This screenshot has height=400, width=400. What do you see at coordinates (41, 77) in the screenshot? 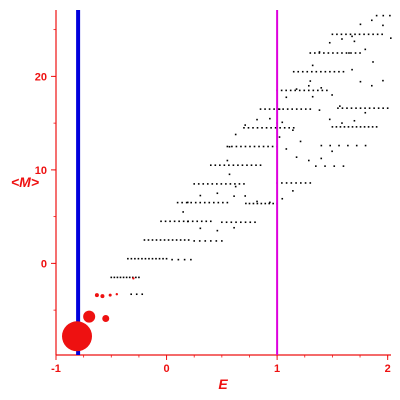
I see `y-tick-label: 20` at bounding box center [41, 77].